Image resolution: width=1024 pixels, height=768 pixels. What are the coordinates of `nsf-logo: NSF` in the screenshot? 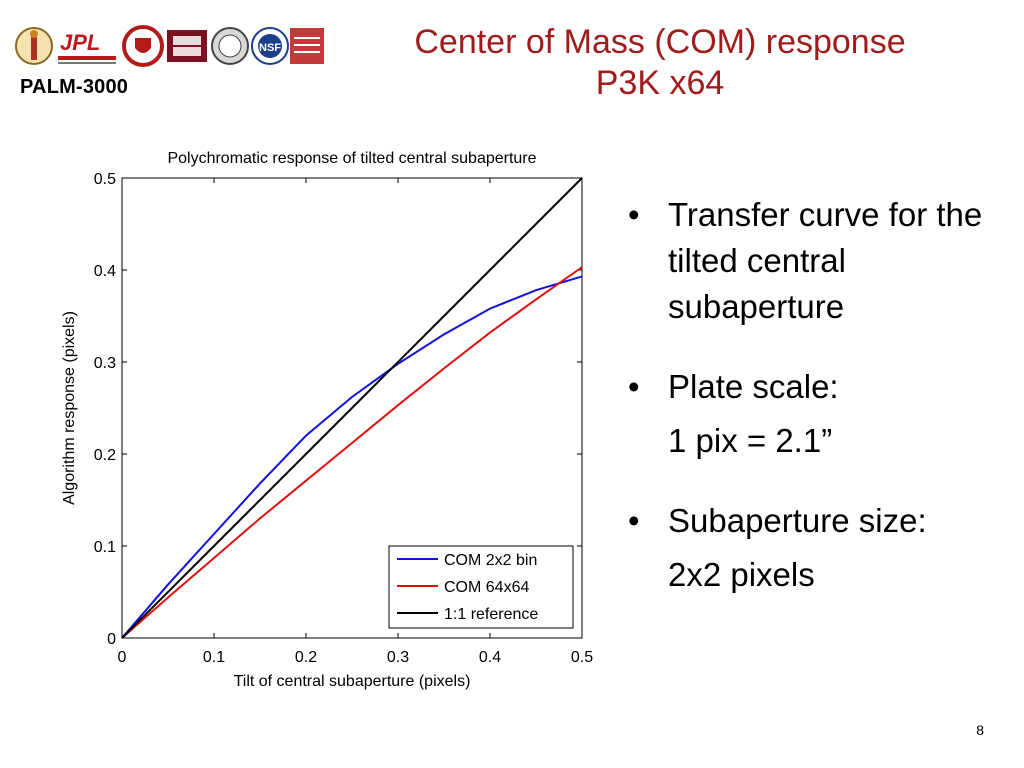 It's located at (270, 46).